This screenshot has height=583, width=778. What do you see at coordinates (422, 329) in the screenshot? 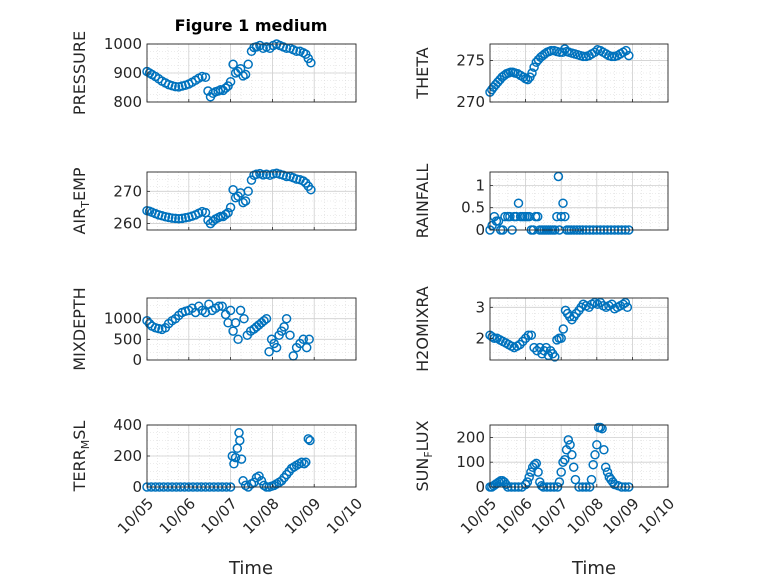
I see `y-axis-label: H2OMIXRA` at bounding box center [422, 329].